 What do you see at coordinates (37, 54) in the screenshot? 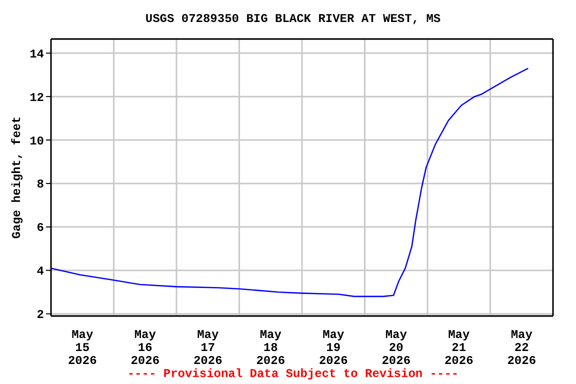
I see `y-tick-label: 14` at bounding box center [37, 54].